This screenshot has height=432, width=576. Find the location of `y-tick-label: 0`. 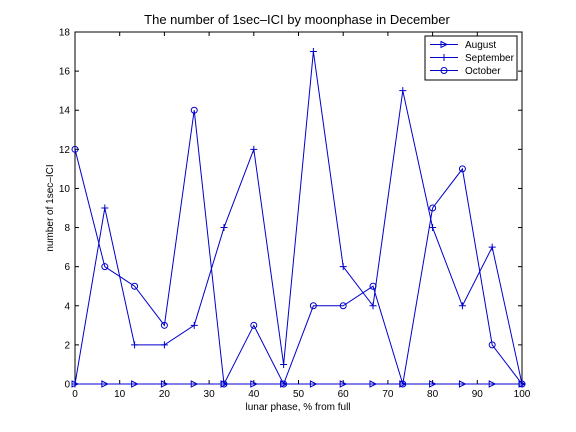

y-tick-label: 0 is located at coordinates (67, 385).